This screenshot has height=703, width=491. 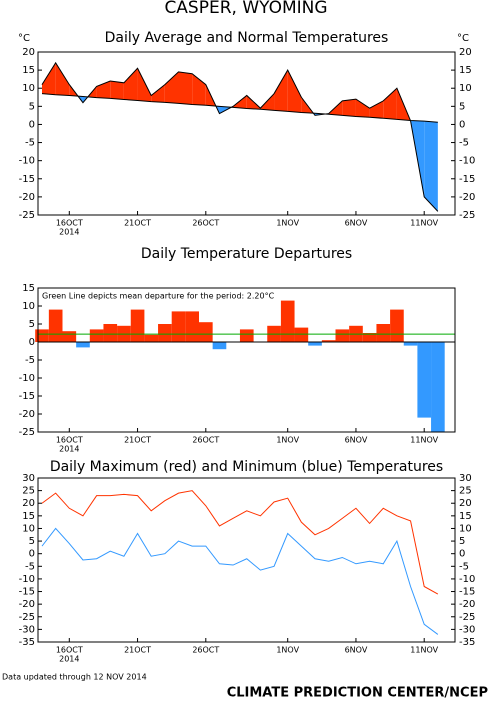 What do you see at coordinates (465, 478) in the screenshot?
I see `y2-tick-label: 30` at bounding box center [465, 478].